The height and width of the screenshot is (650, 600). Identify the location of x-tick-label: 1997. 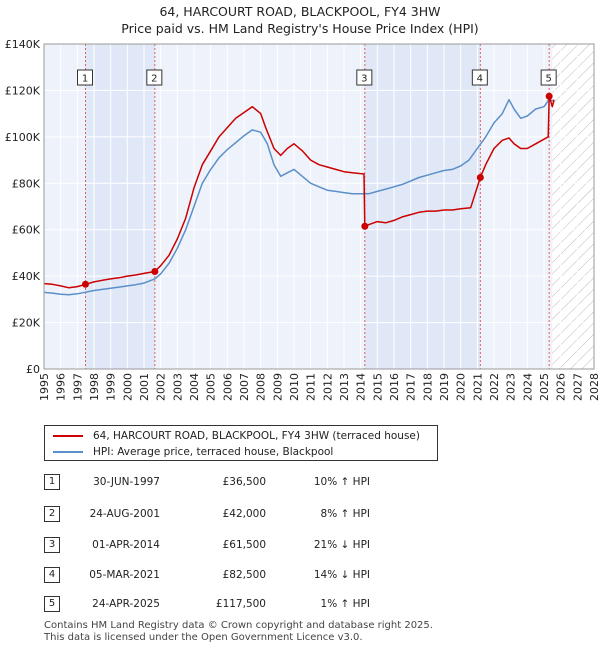
(77, 387).